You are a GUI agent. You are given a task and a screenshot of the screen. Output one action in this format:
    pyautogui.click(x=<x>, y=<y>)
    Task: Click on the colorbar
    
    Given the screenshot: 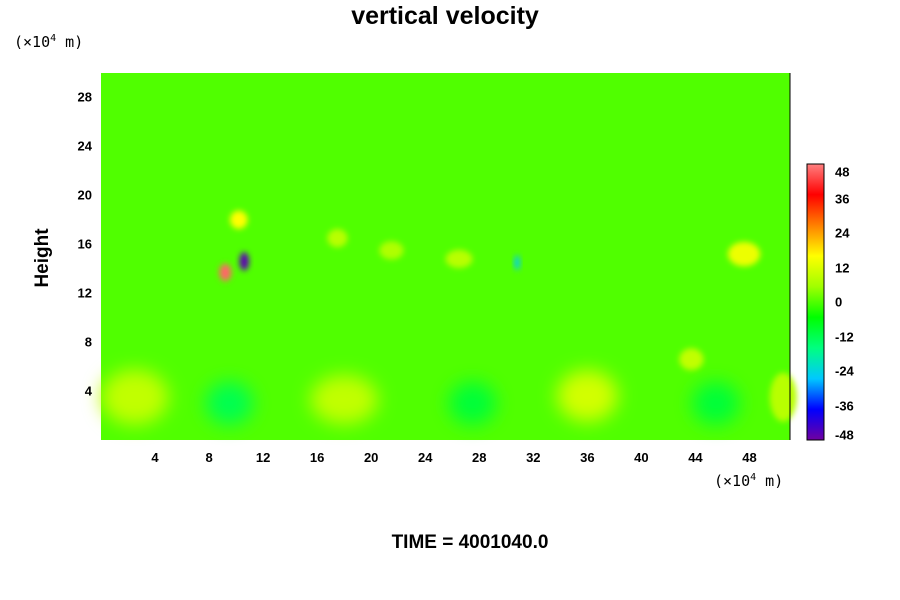 What is the action you would take?
    pyautogui.click(x=815, y=302)
    